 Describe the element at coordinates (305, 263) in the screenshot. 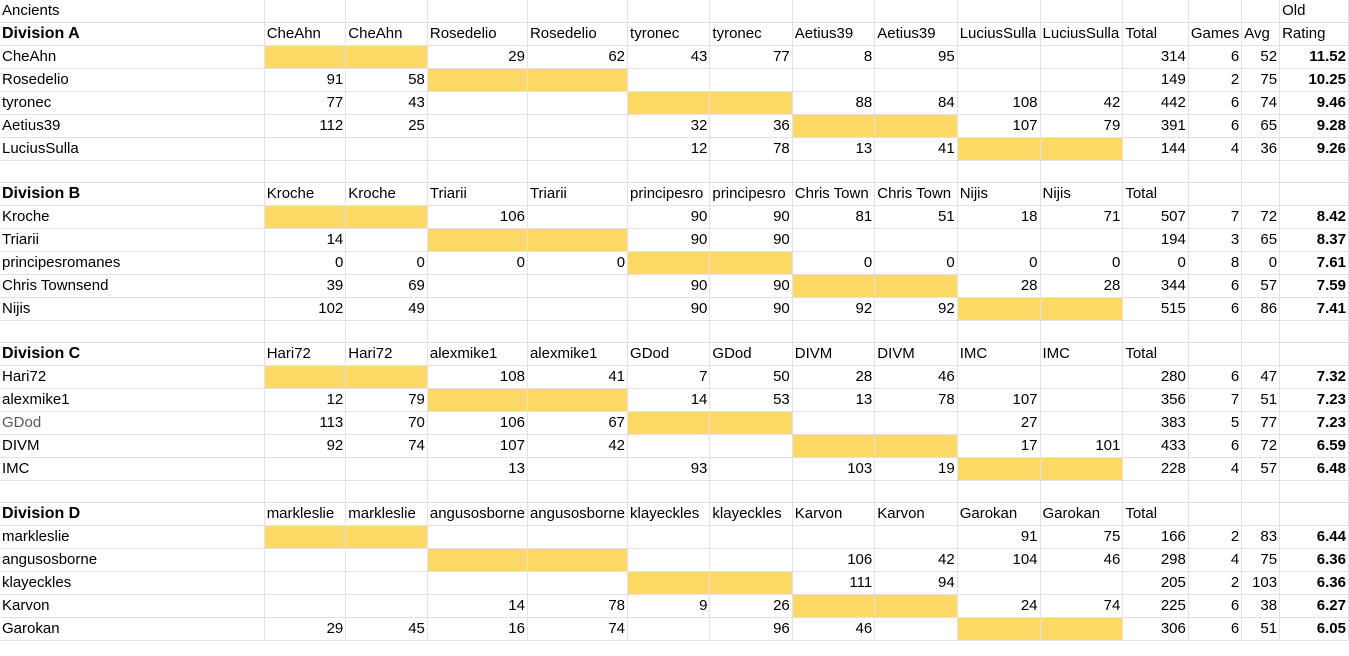

I see `score-cell: 0` at that location.